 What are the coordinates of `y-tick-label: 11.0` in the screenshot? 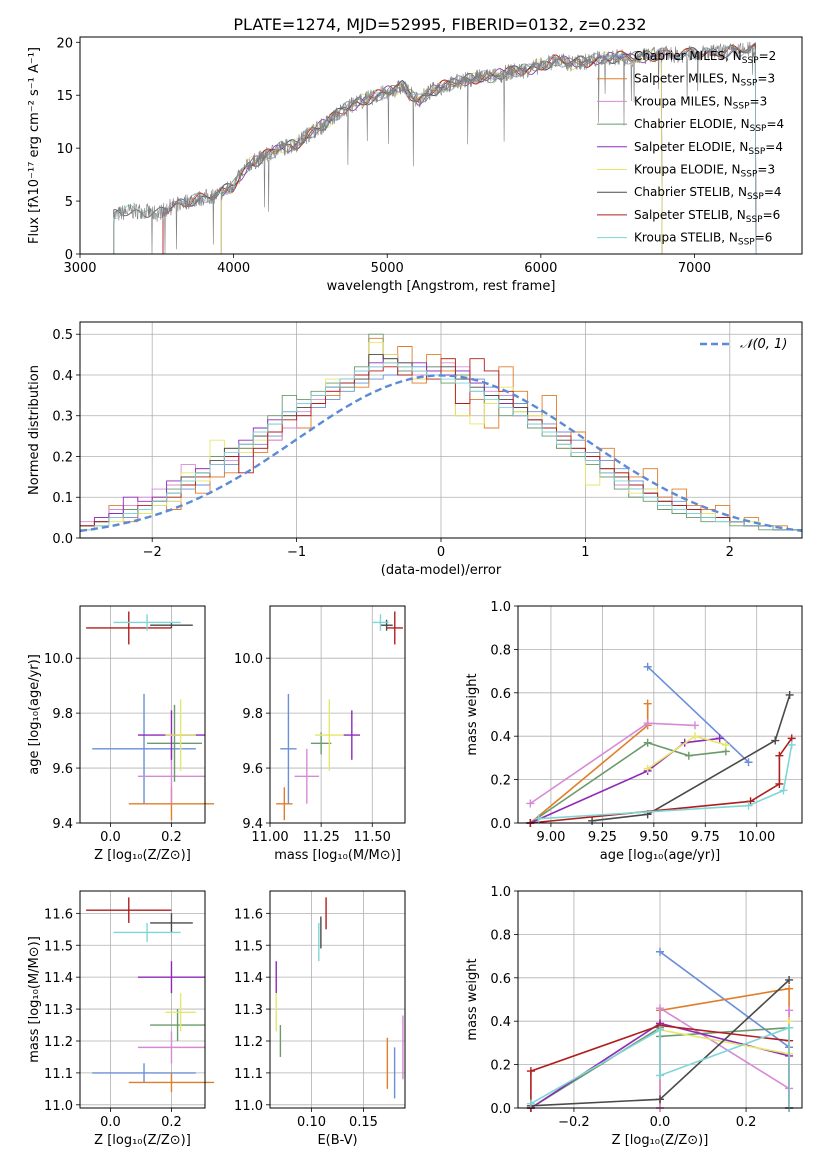 It's located at (58, 1106).